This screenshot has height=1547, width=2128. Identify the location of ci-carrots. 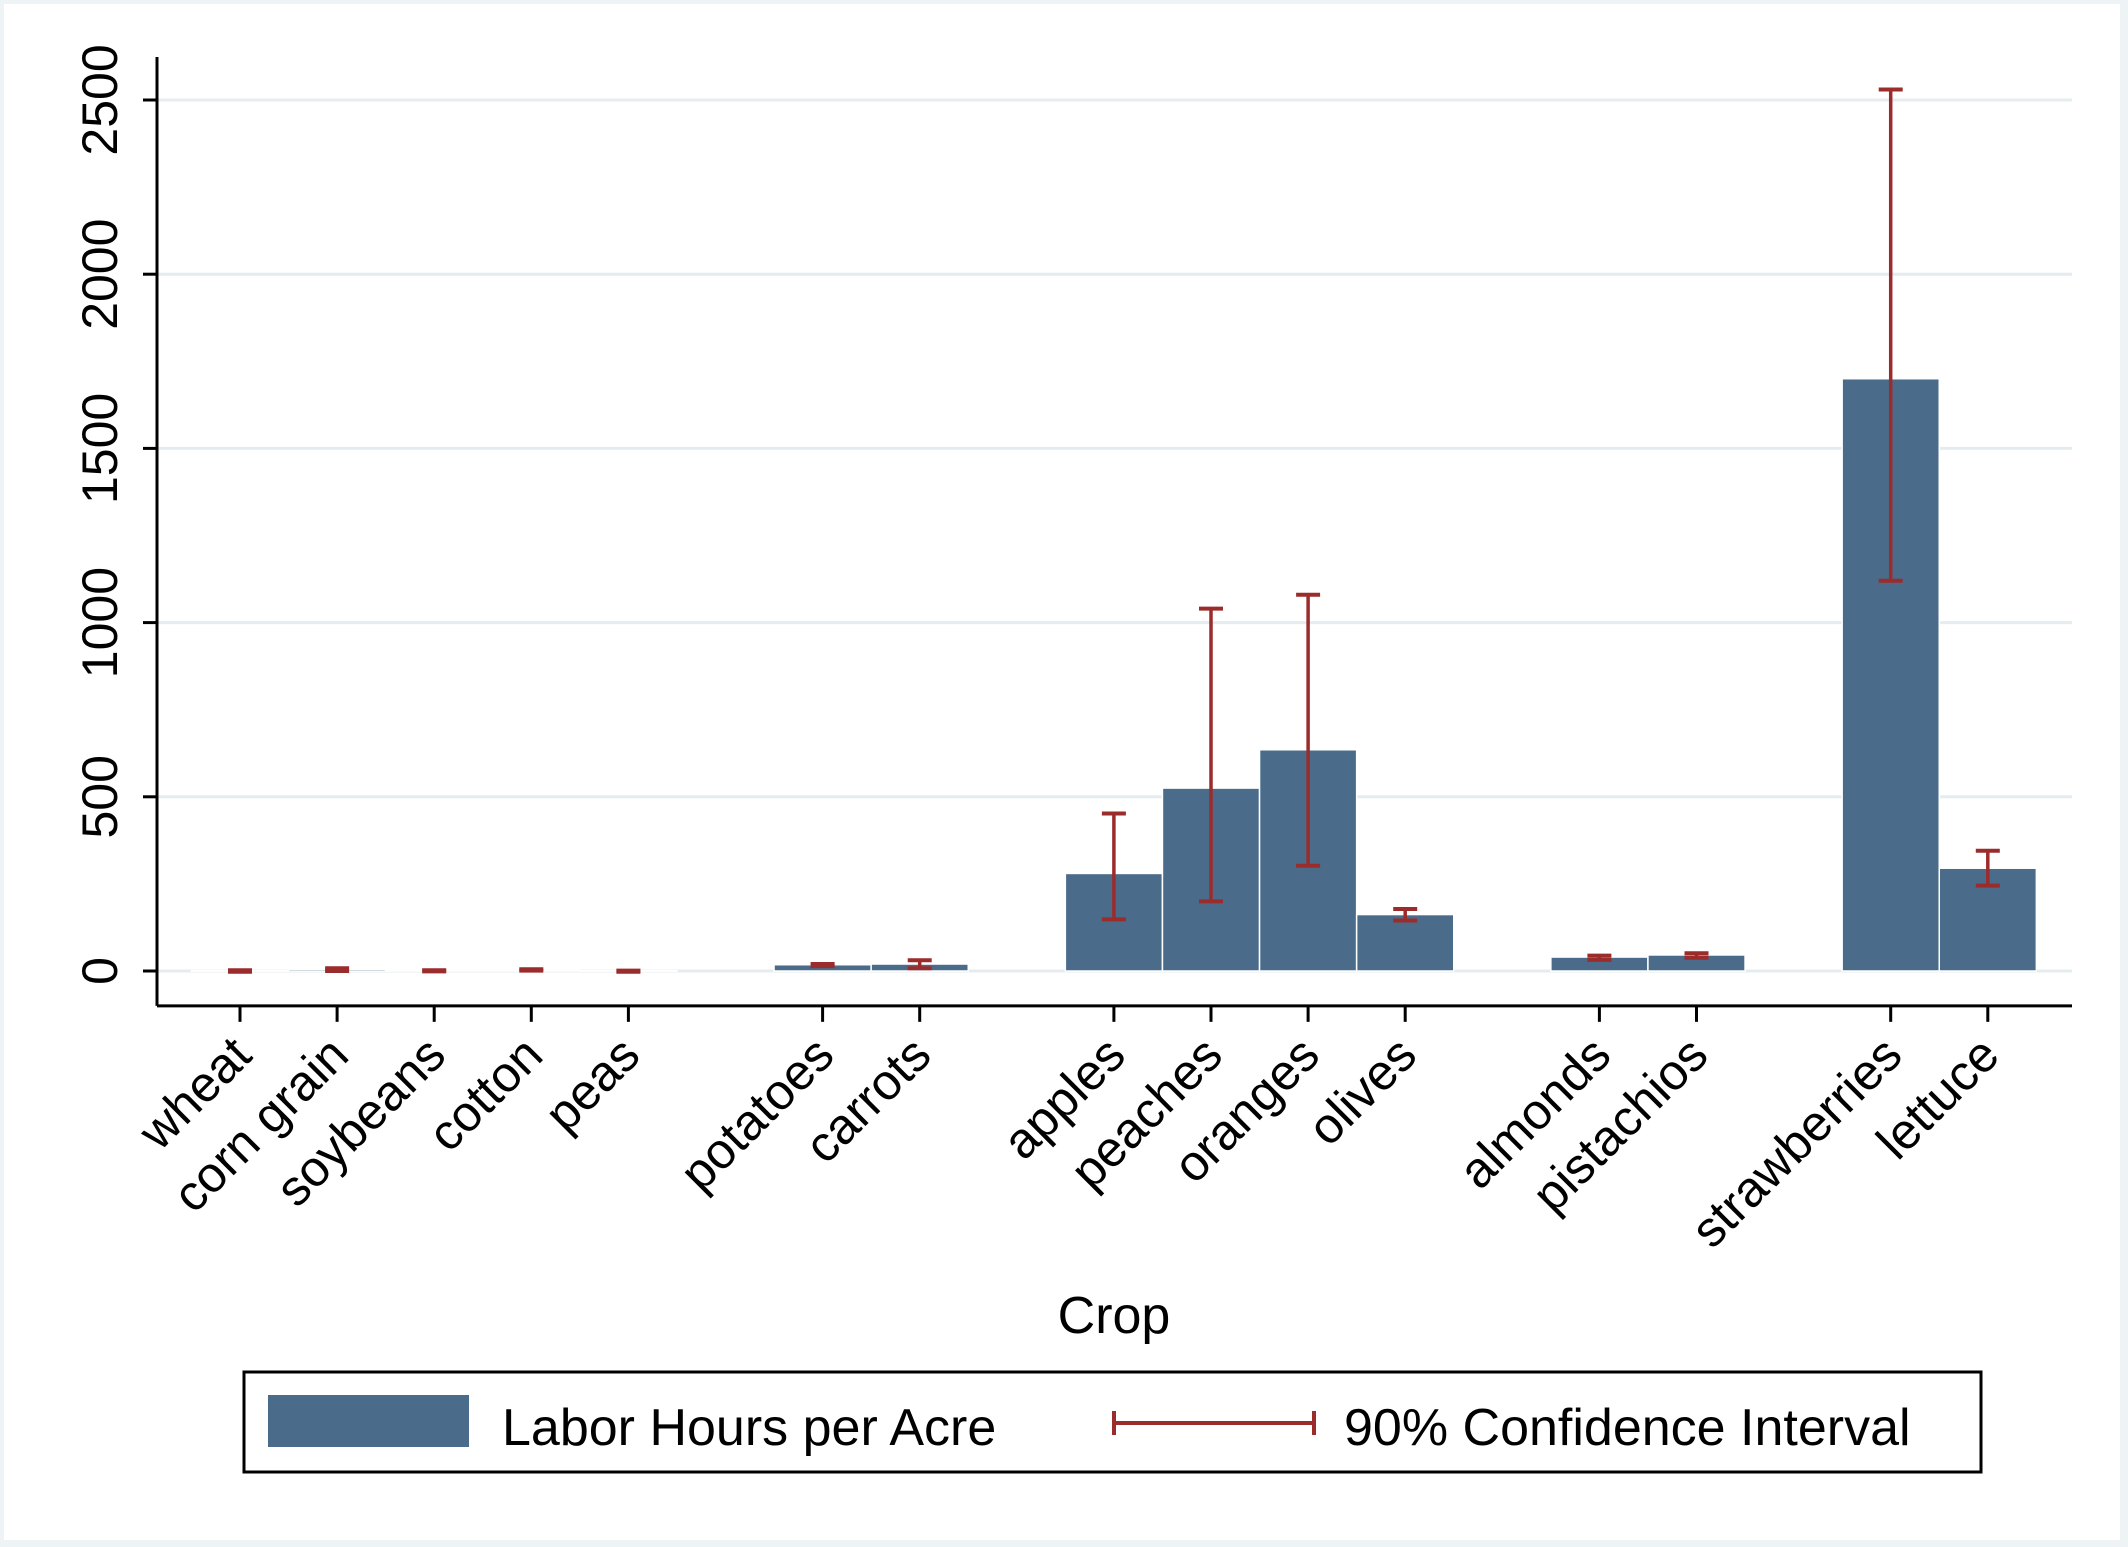
(919, 964).